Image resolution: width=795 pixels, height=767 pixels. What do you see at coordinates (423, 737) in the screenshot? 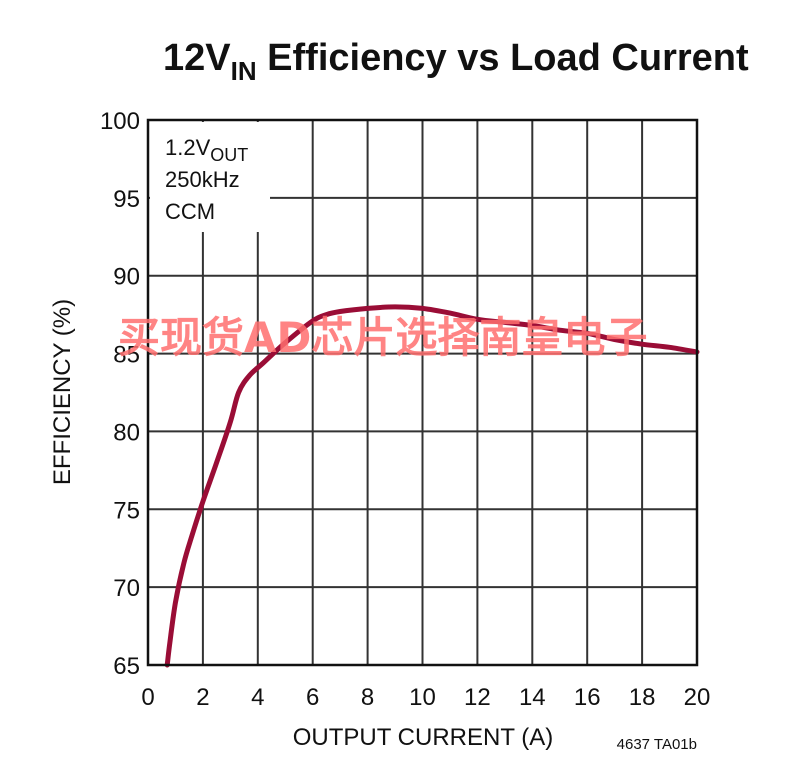
I see `x-axis-label: OUTPUT CURRENT (A)` at bounding box center [423, 737].